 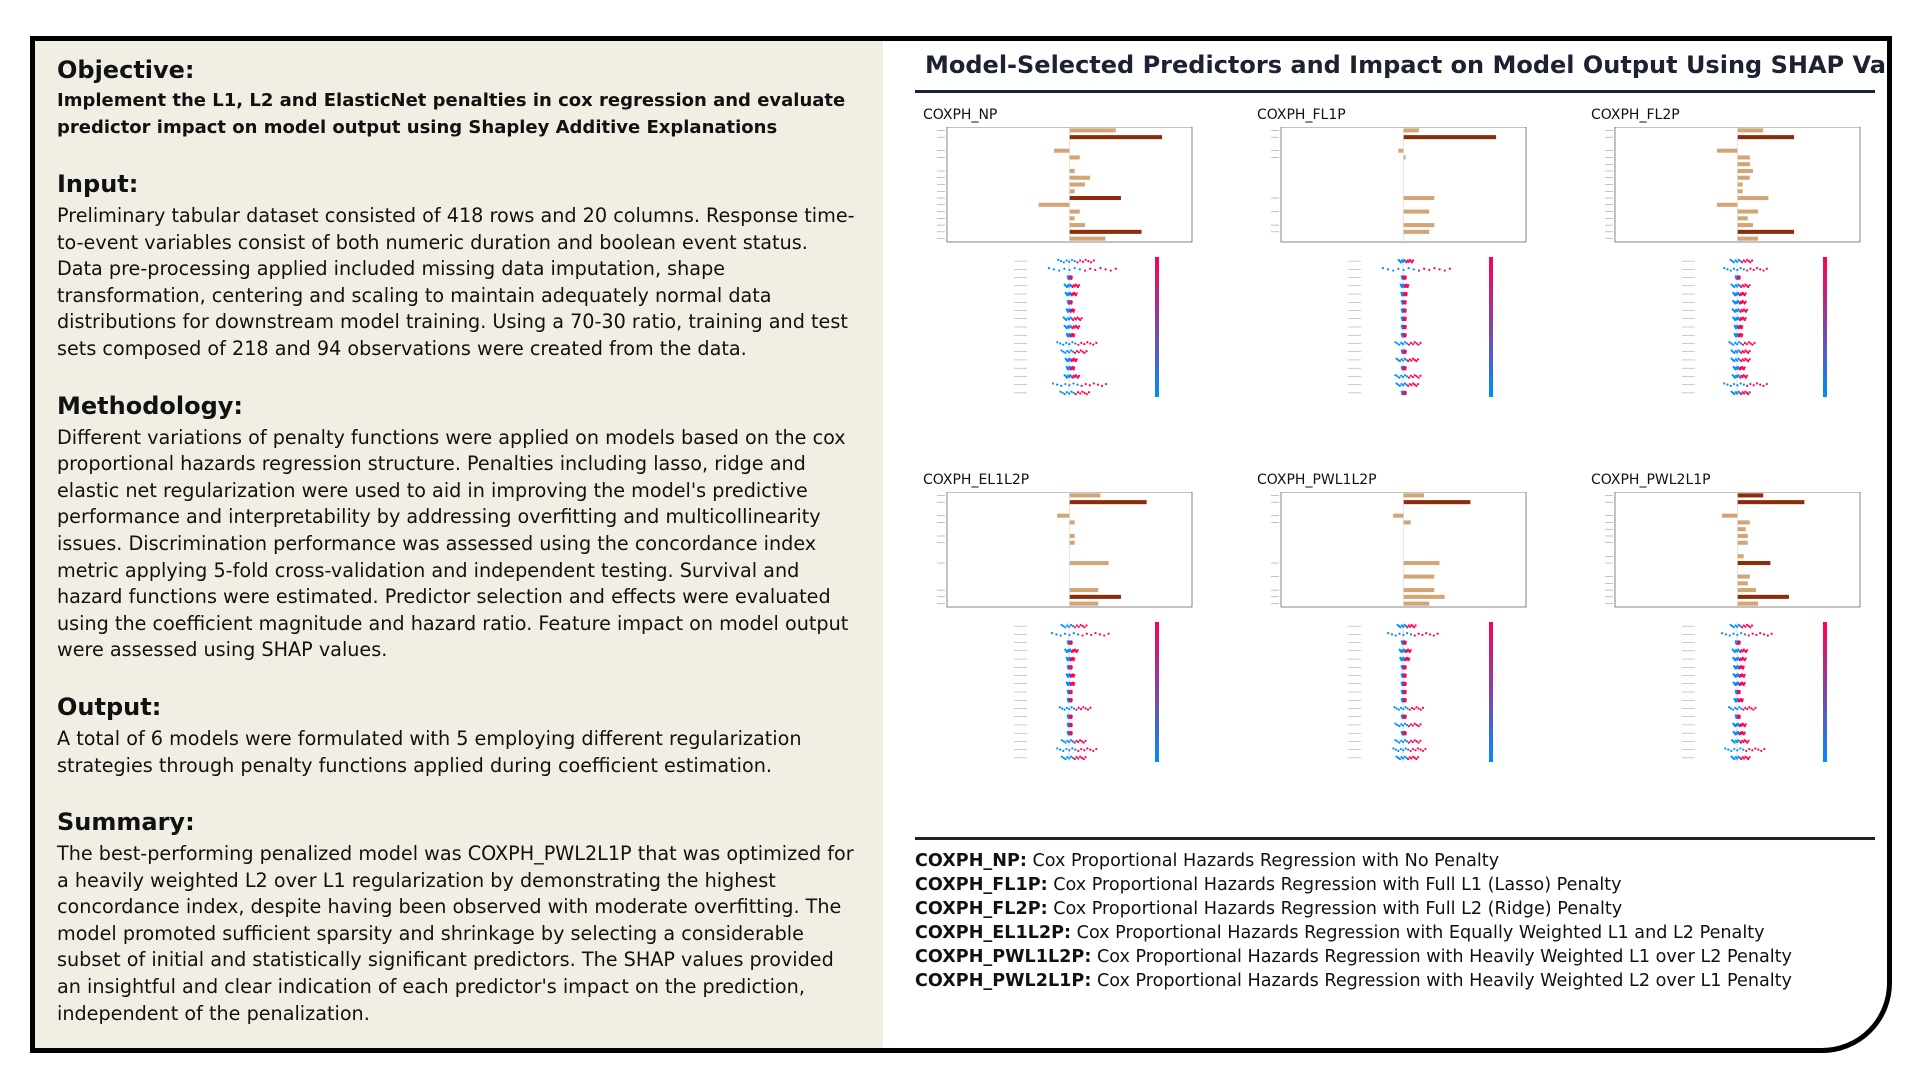 I want to click on panel-coxph-np: COXPH_NP, so click(x=1087, y=292).